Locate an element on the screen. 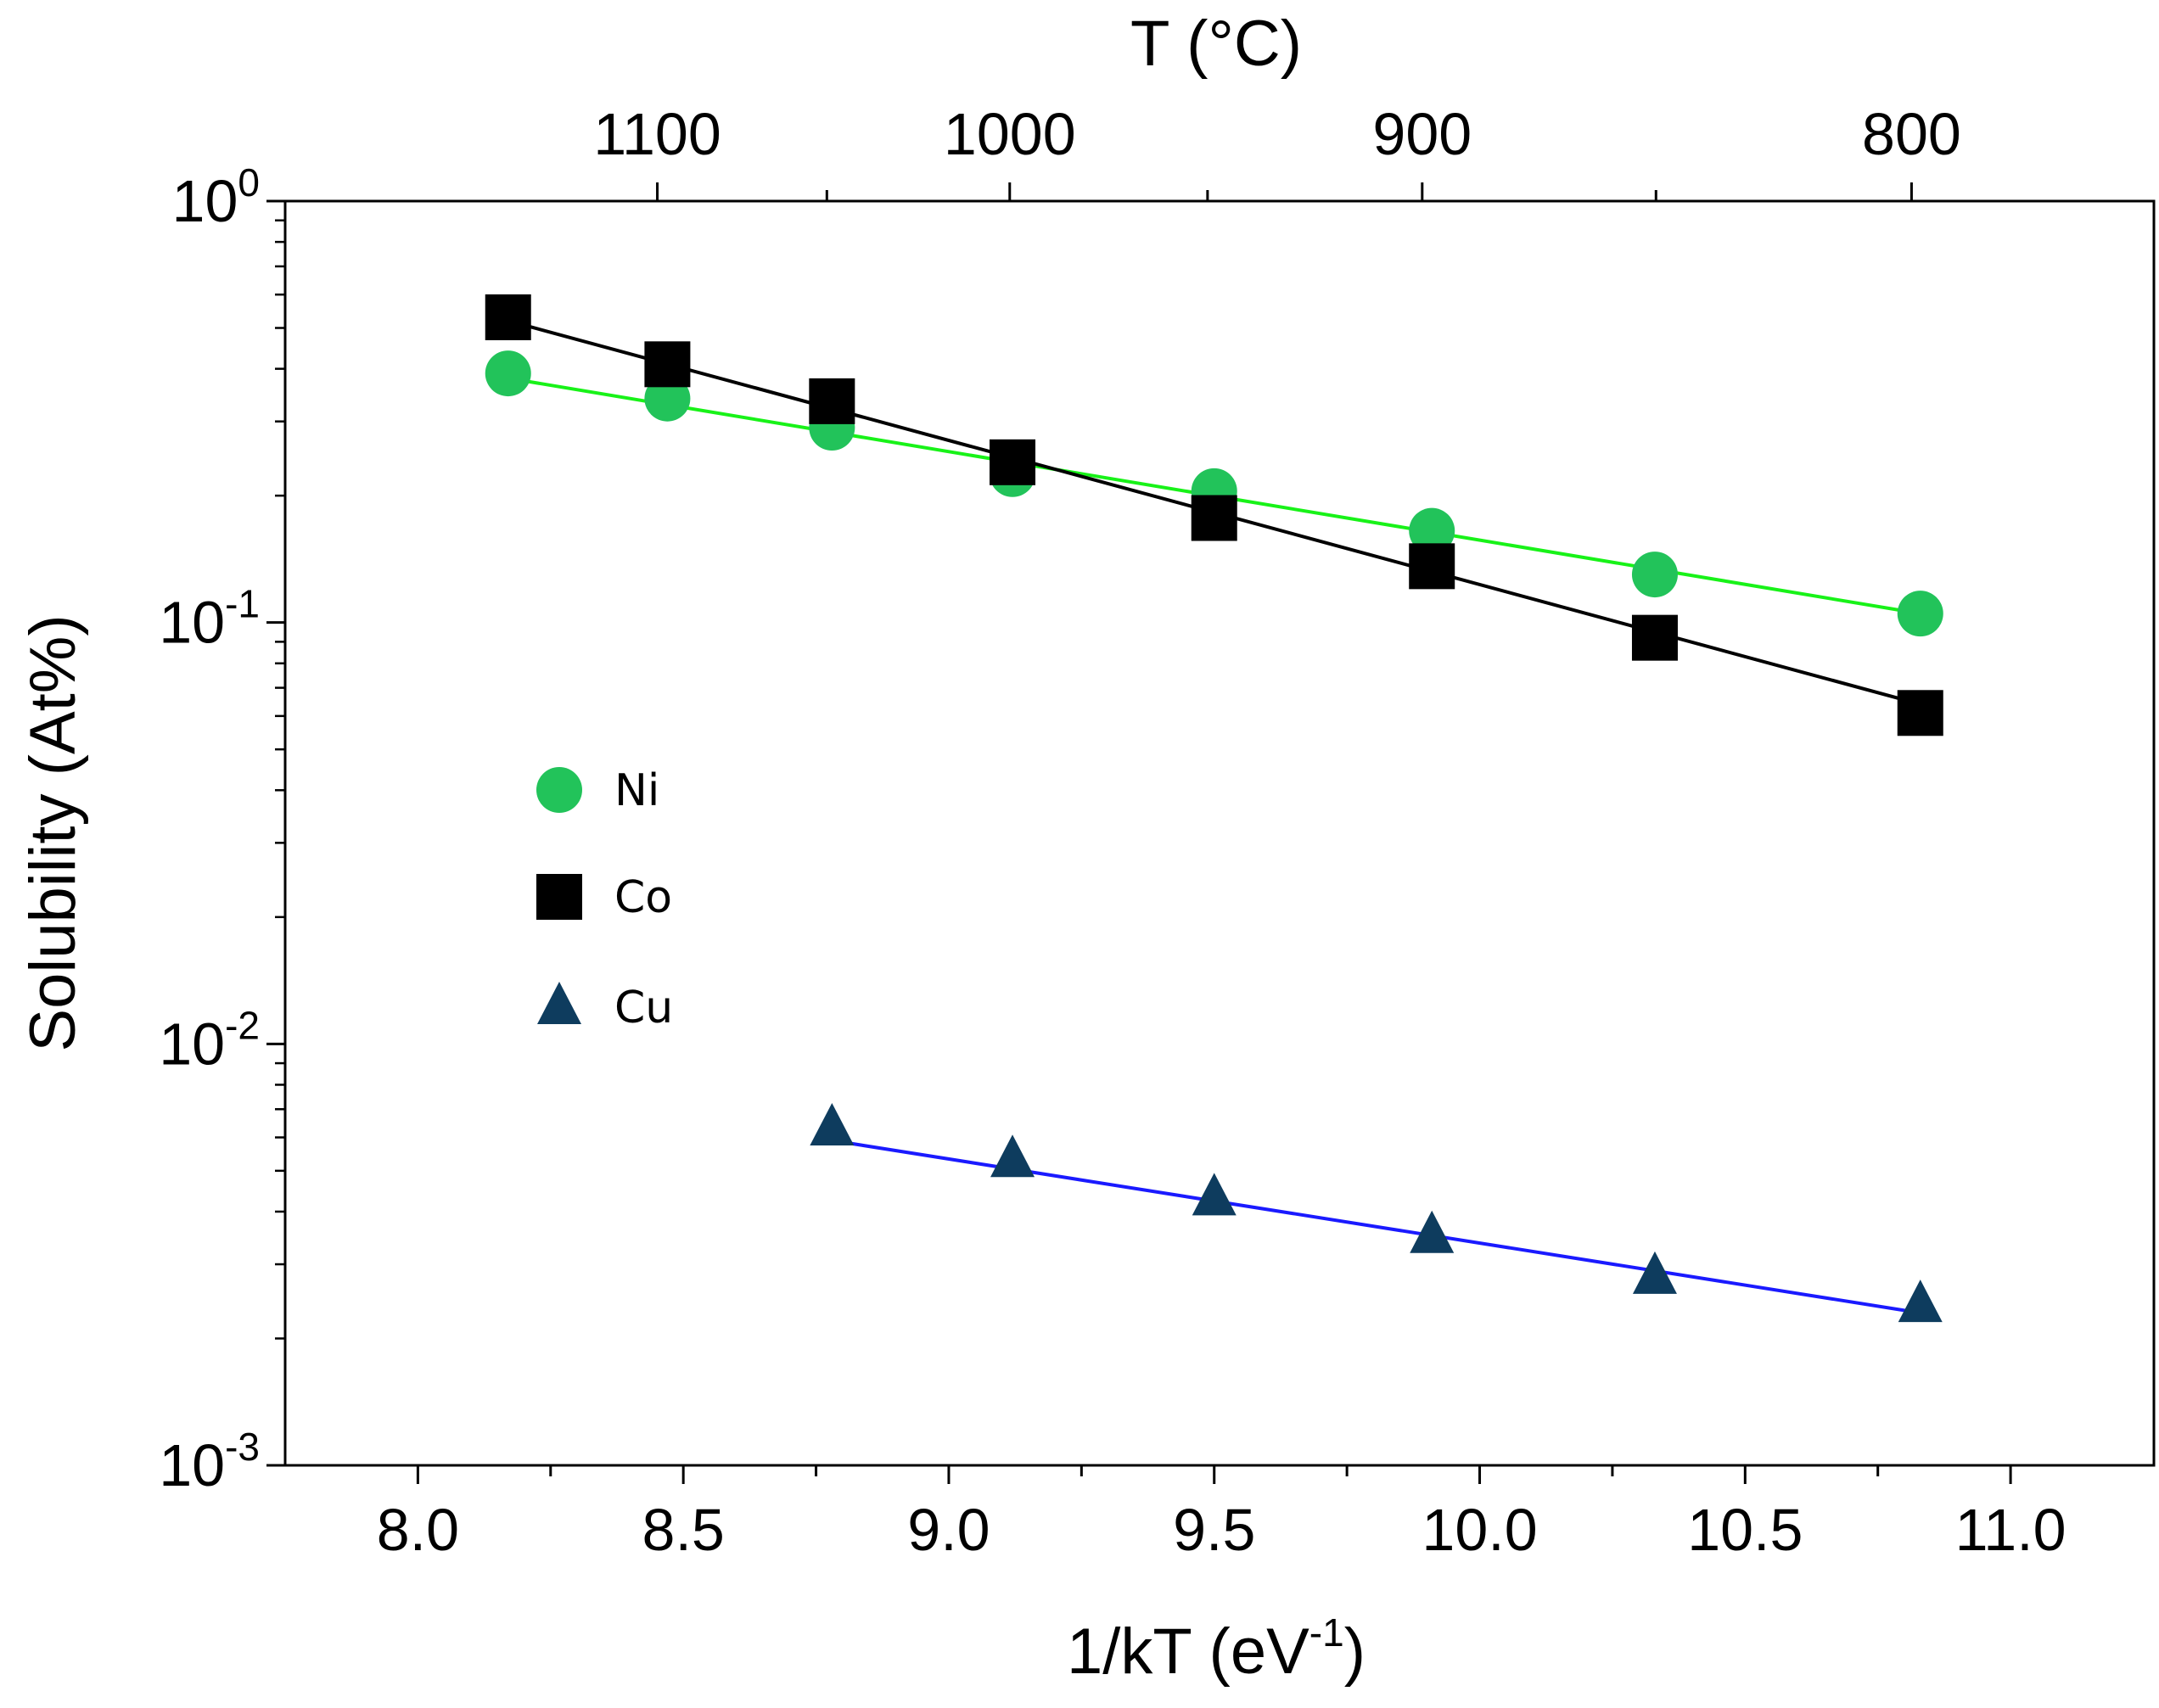  top-tick-label: 900 is located at coordinates (1422, 134).